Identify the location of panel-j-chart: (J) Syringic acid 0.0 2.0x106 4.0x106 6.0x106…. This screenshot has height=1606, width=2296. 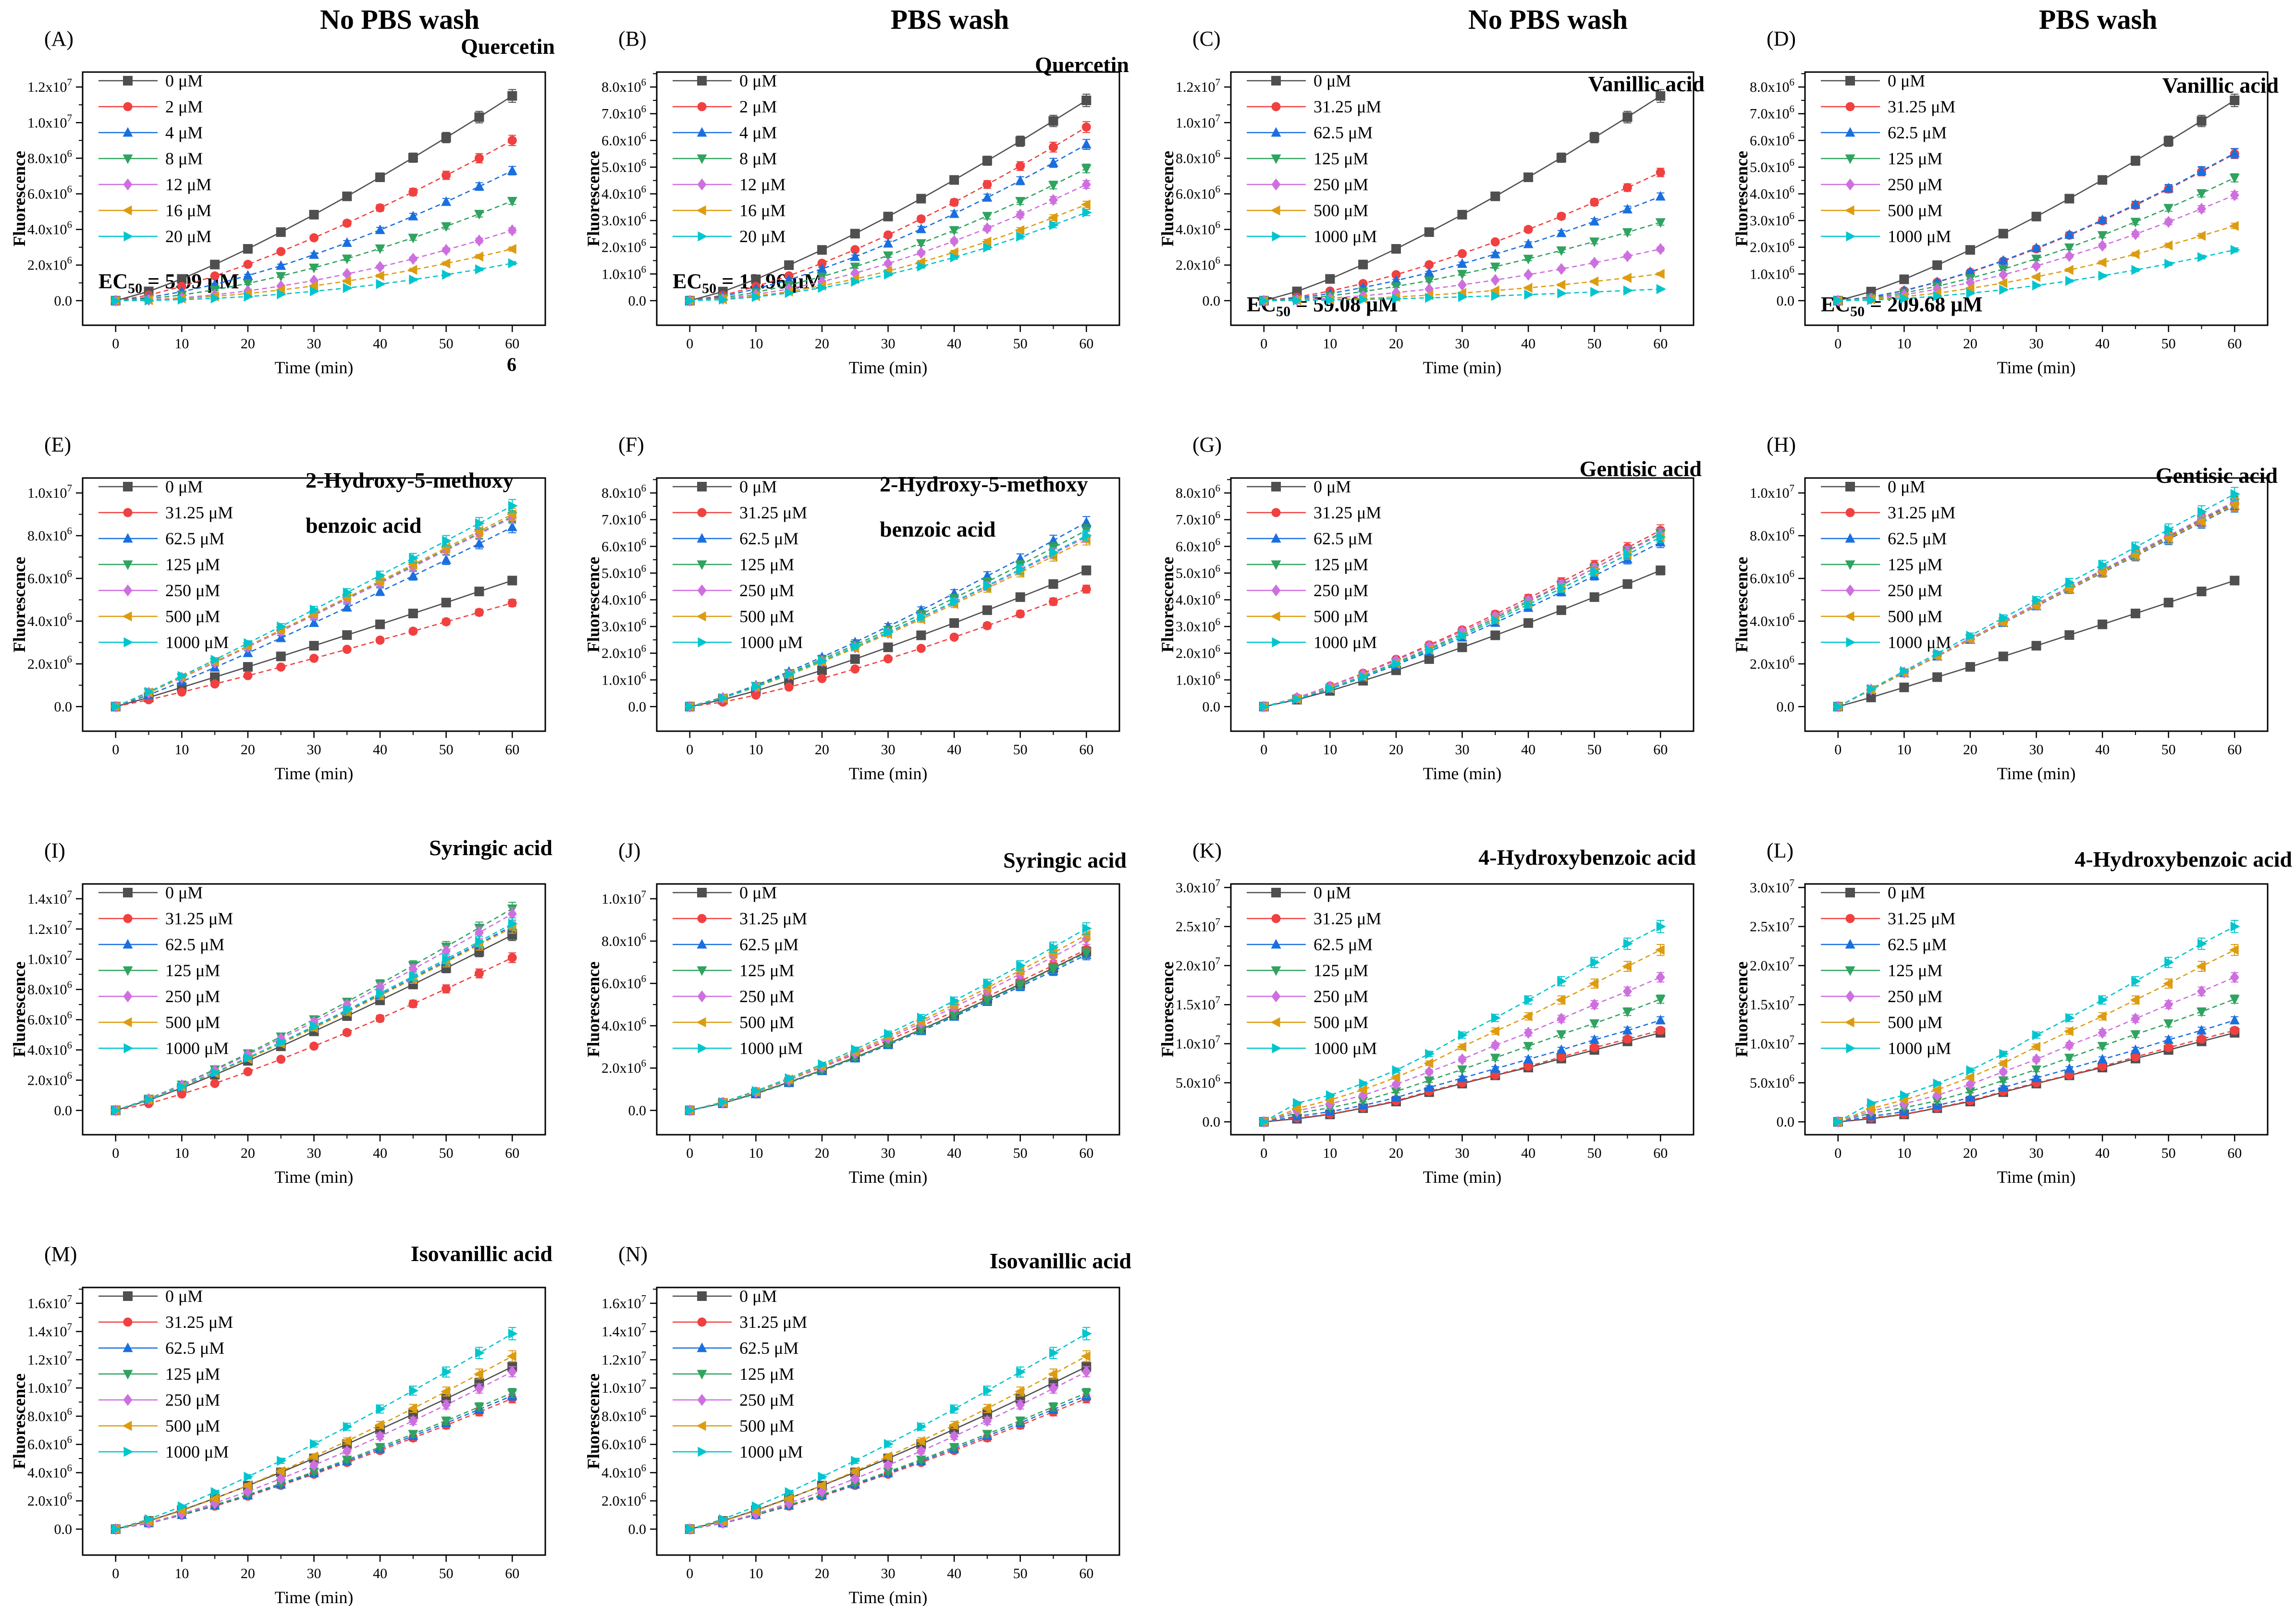
(855, 1013).